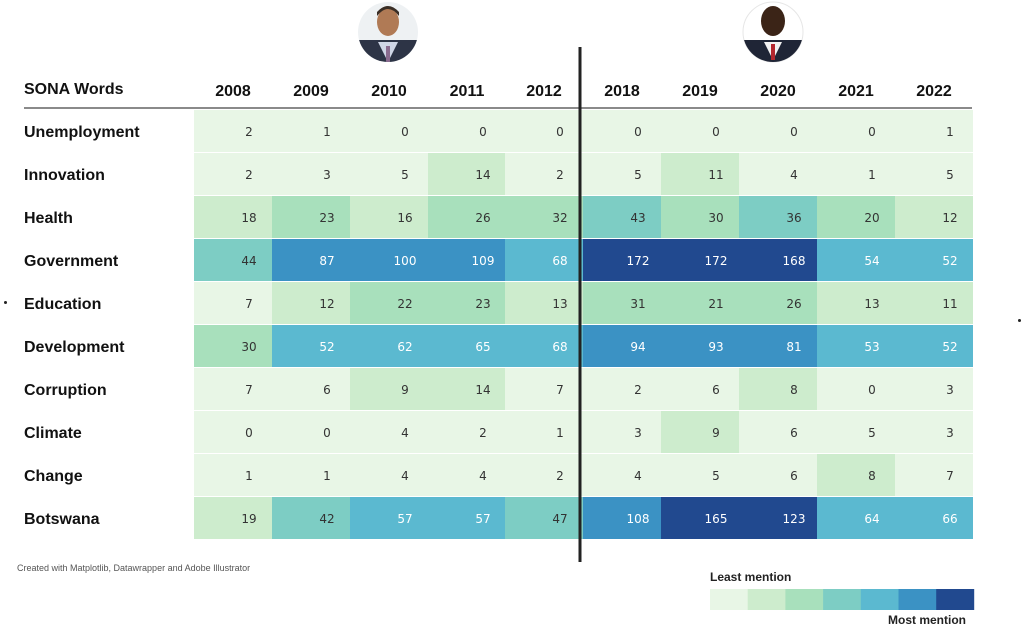  I want to click on cell-value-label: 22, so click(404, 304).